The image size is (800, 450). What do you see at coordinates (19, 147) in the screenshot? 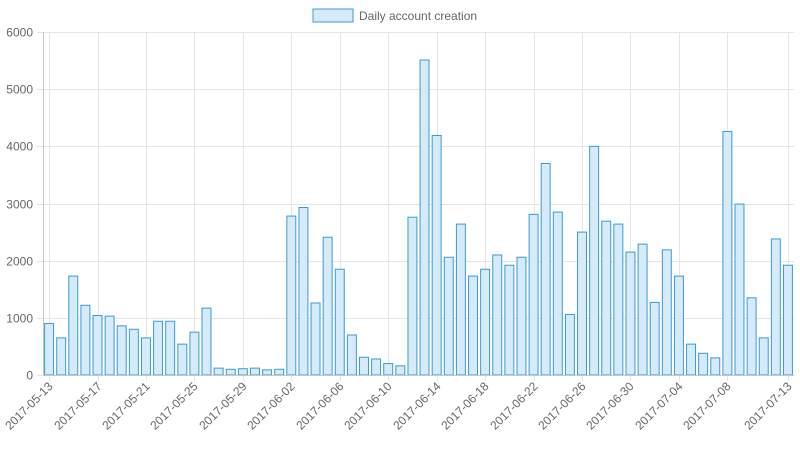
I see `y-tick-label: 4000` at bounding box center [19, 147].